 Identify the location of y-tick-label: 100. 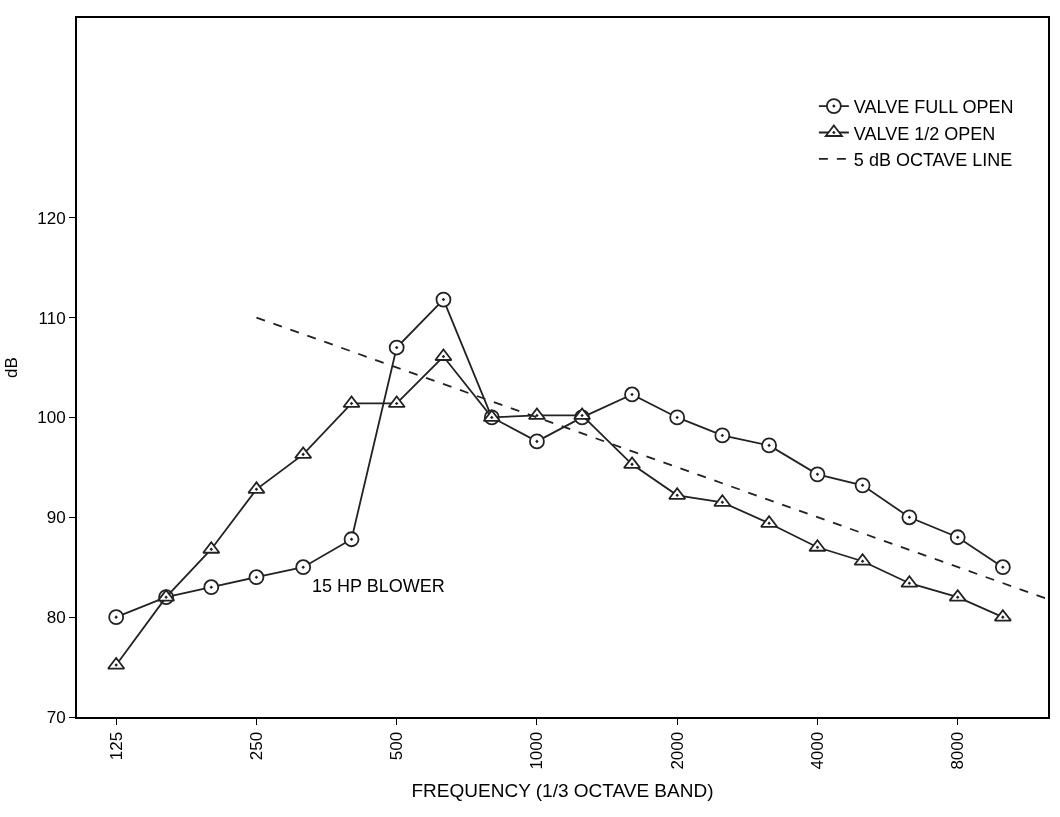
(51, 418).